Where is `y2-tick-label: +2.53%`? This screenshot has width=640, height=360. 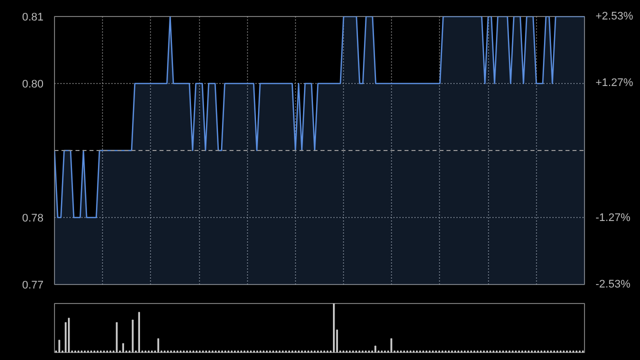 y2-tick-label: +2.53% is located at coordinates (615, 16).